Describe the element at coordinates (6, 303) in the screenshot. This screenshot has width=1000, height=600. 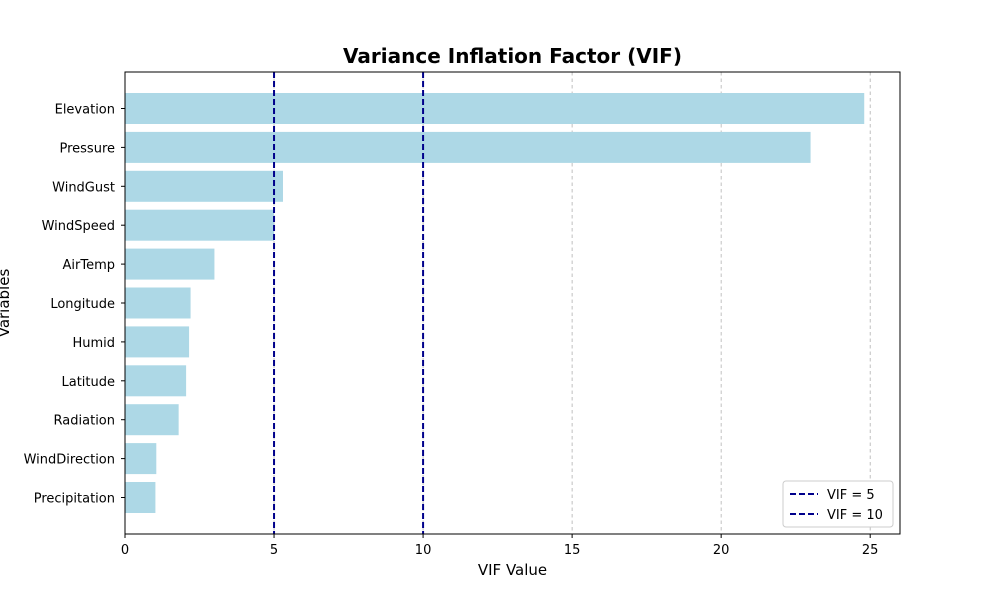
I see `y-axis-label: Variables` at that location.